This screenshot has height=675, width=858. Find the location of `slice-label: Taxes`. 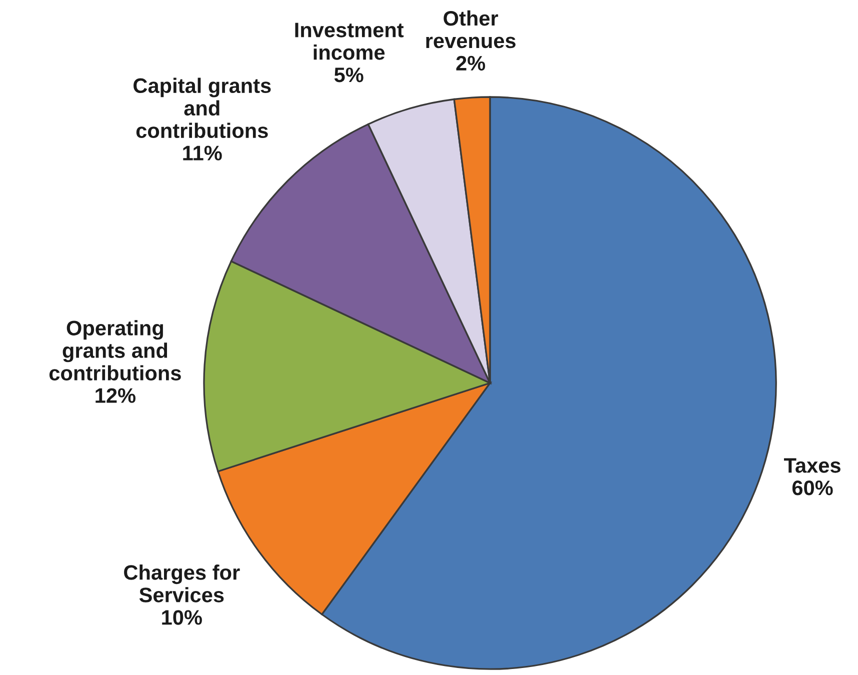

slice-label: Taxes is located at coordinates (812, 465).